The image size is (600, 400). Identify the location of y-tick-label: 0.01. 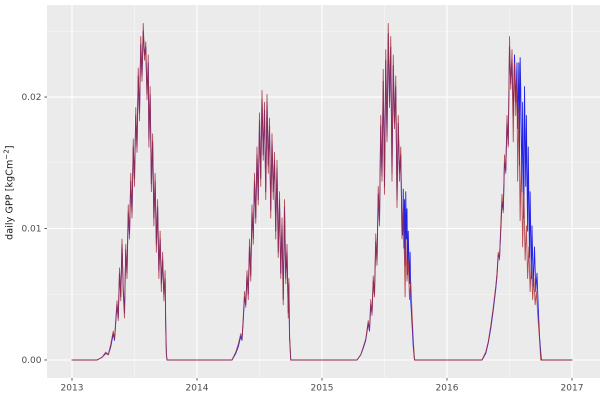
(31, 230).